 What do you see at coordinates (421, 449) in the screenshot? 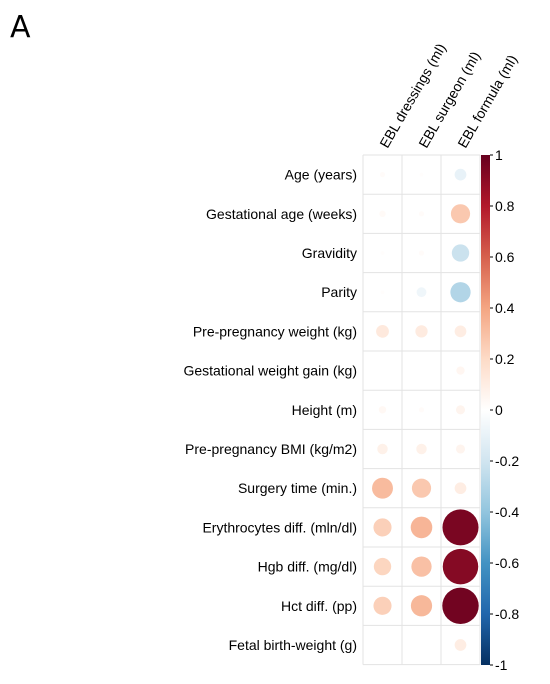
I see `correlation-circle-pre-pregnancy-bmi-kg-m2-ebl-surgeon-ml` at bounding box center [421, 449].